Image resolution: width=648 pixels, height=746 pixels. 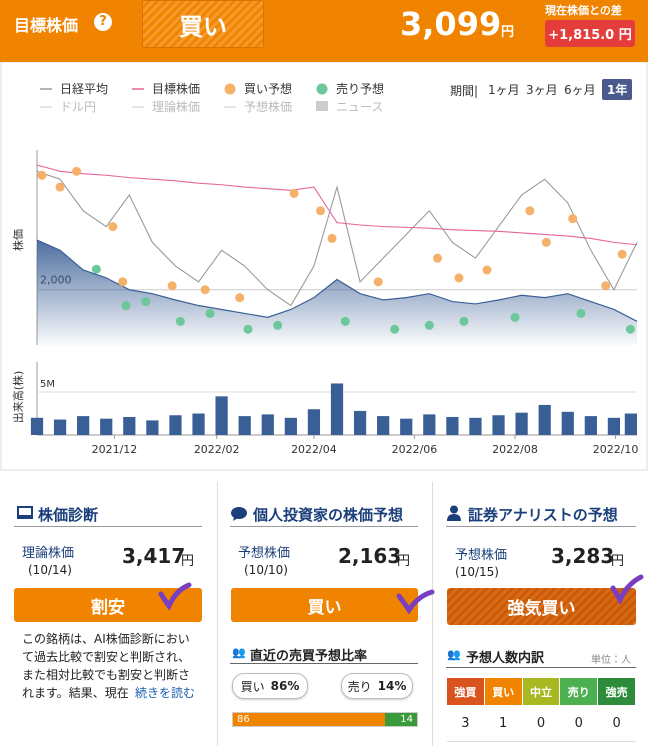 What do you see at coordinates (103, 22) in the screenshot?
I see `help-icon: ?` at bounding box center [103, 22].